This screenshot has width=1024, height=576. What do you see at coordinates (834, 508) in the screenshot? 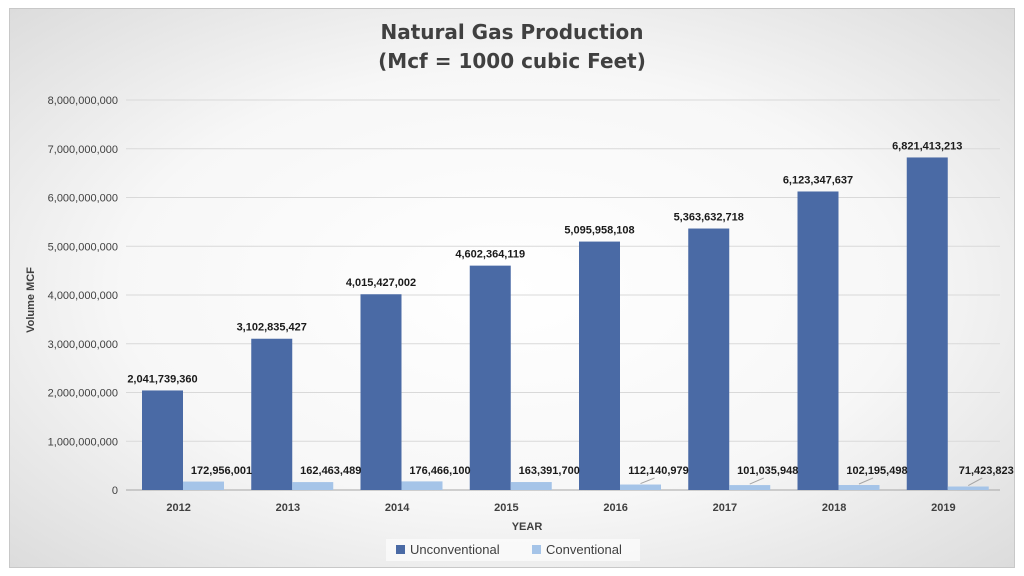
I see `x-tick-label: 2018` at bounding box center [834, 508].